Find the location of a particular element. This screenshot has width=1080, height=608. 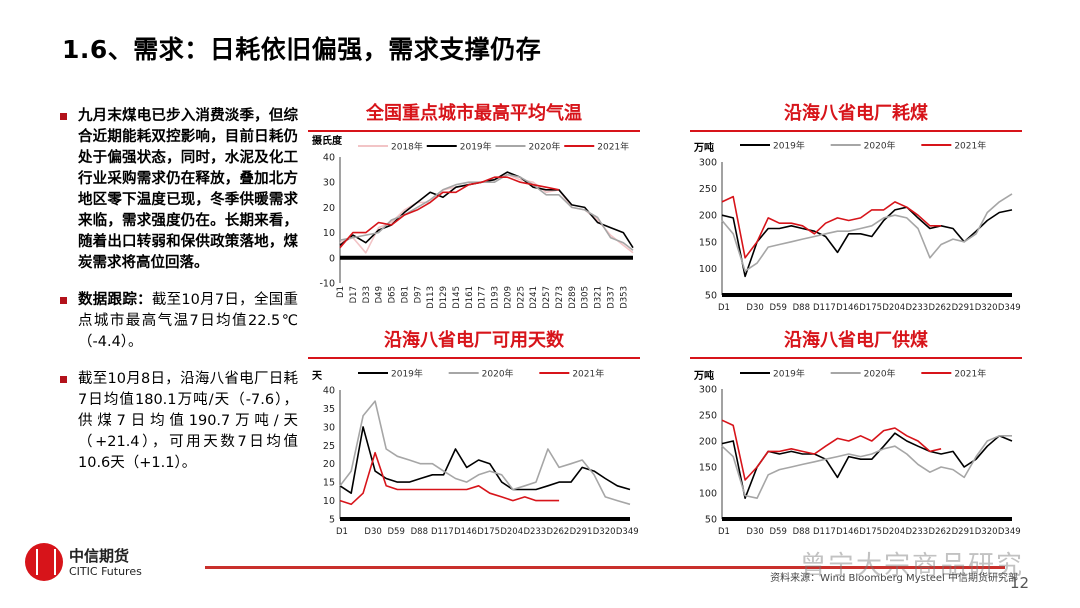

y-tick-label: 50 is located at coordinates (711, 520).